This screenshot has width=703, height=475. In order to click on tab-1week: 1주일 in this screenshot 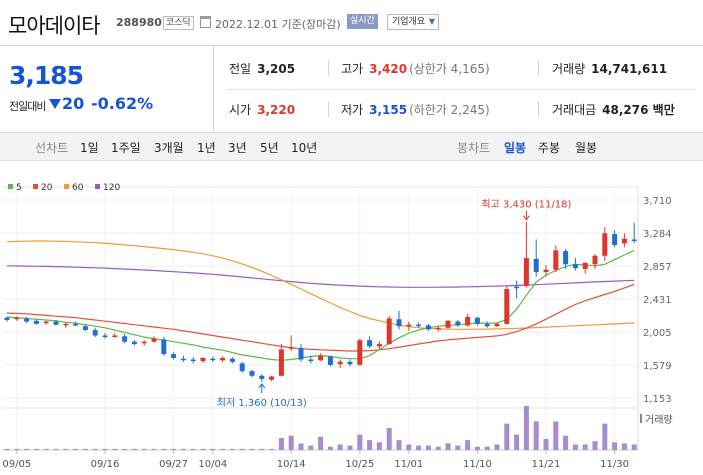, I will do `click(126, 148)`.